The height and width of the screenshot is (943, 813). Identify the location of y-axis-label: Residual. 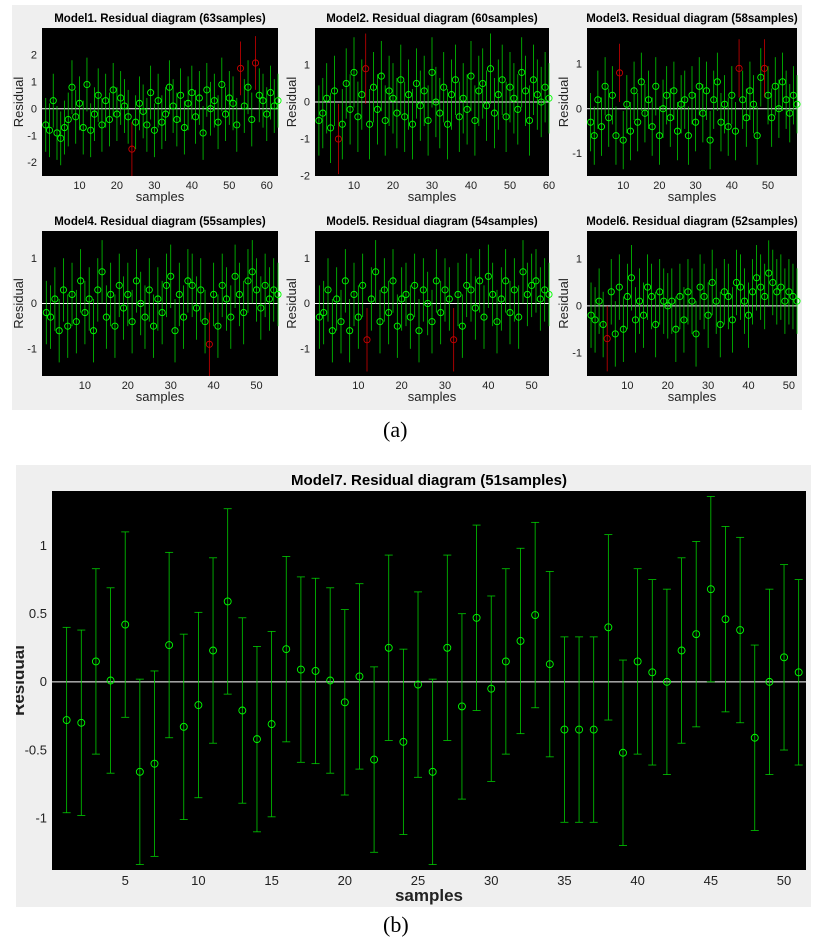
(291, 102).